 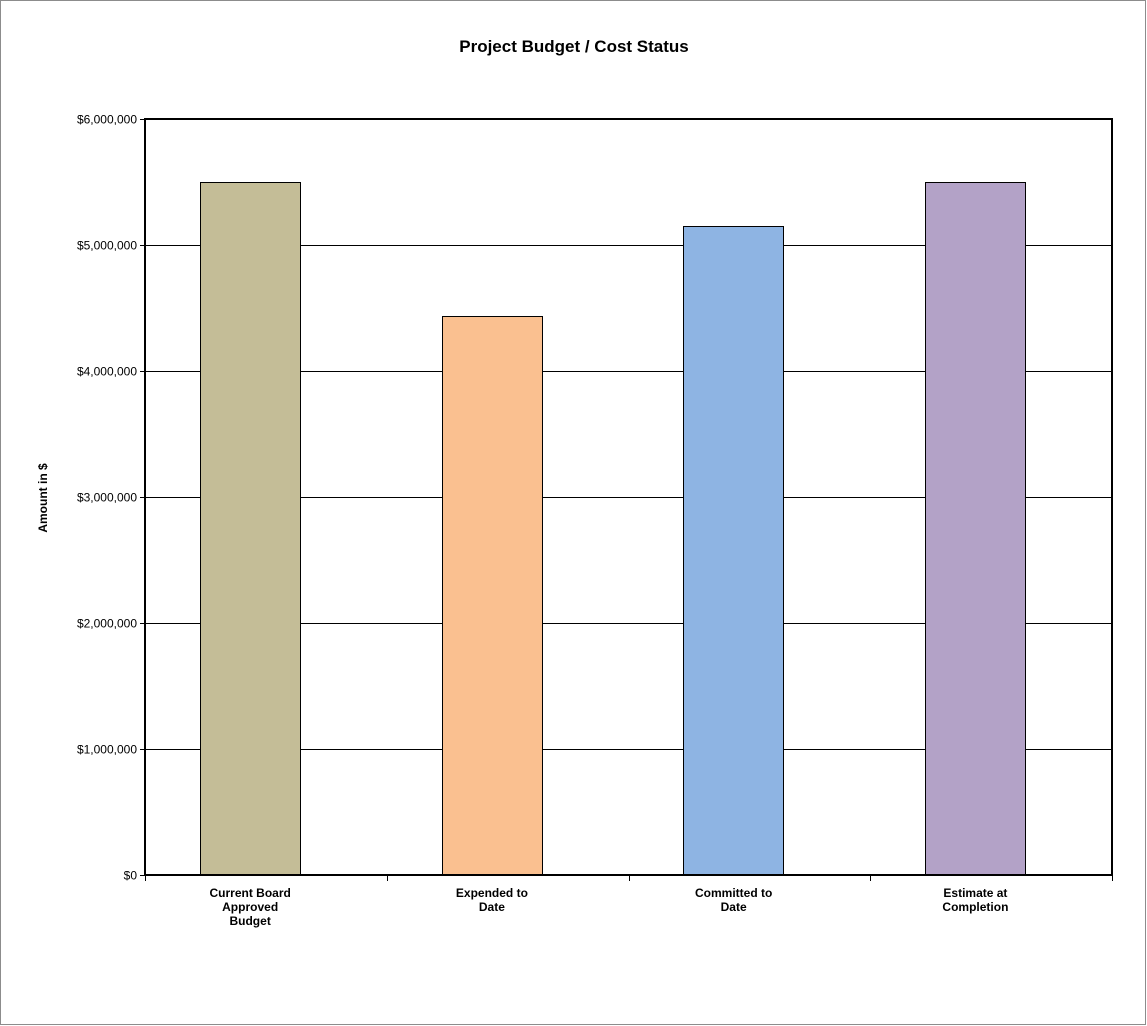 I want to click on y-tick-label: $3,000,000, so click(x=107, y=498).